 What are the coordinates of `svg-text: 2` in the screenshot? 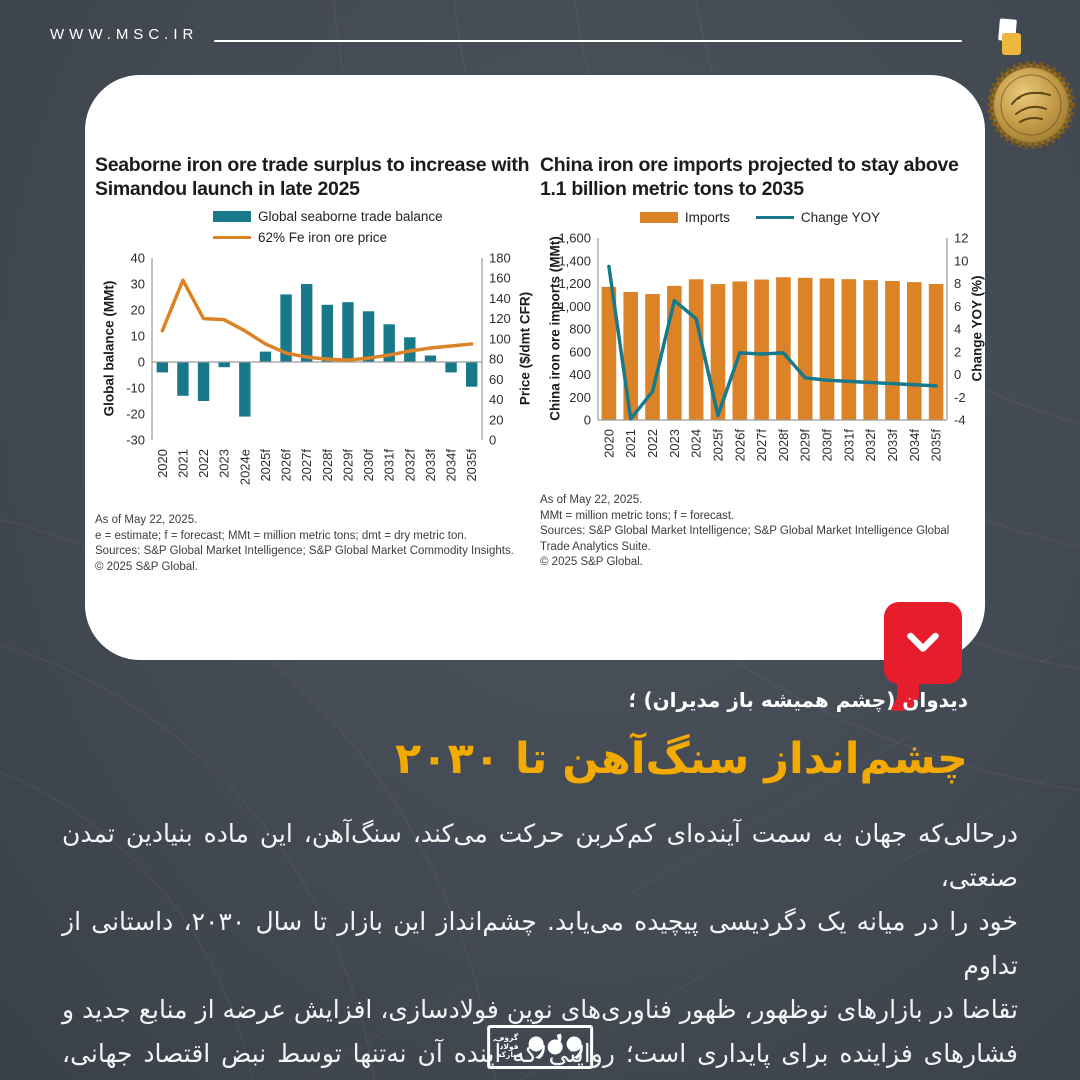 It's located at (957, 351).